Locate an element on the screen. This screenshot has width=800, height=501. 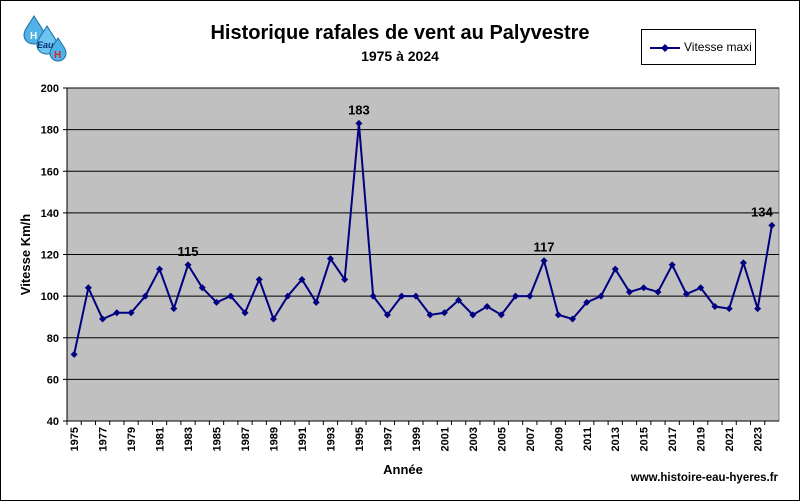
x-tick-label: 2017 is located at coordinates (673, 439).